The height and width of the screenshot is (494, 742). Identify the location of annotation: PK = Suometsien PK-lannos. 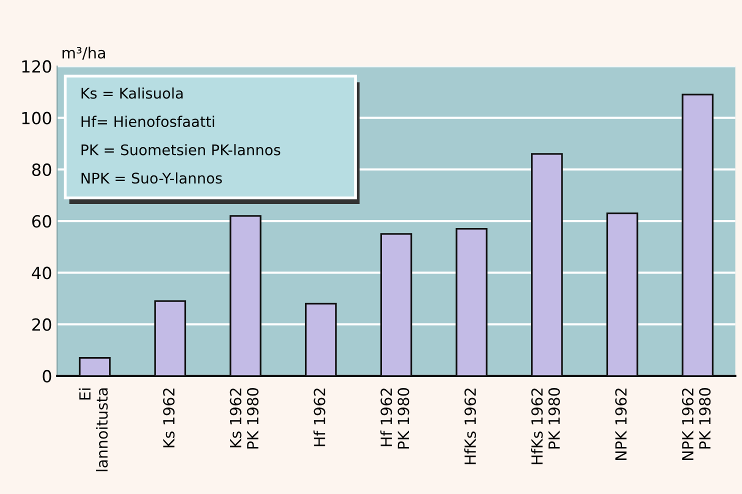
(181, 150).